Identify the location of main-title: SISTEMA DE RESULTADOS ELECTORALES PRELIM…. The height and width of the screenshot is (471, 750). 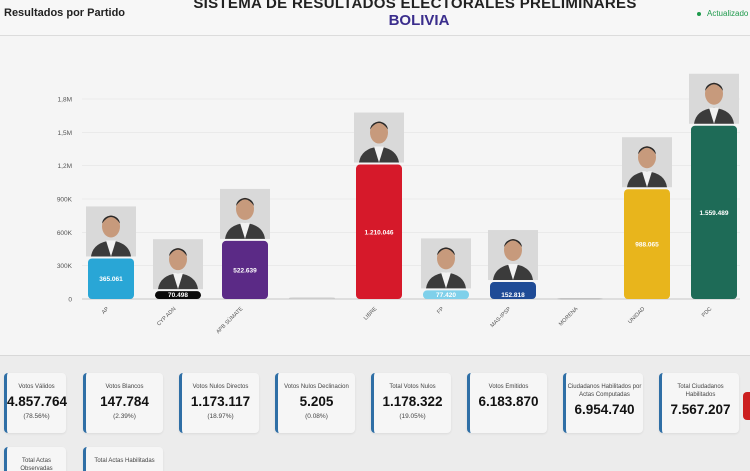
(415, 6).